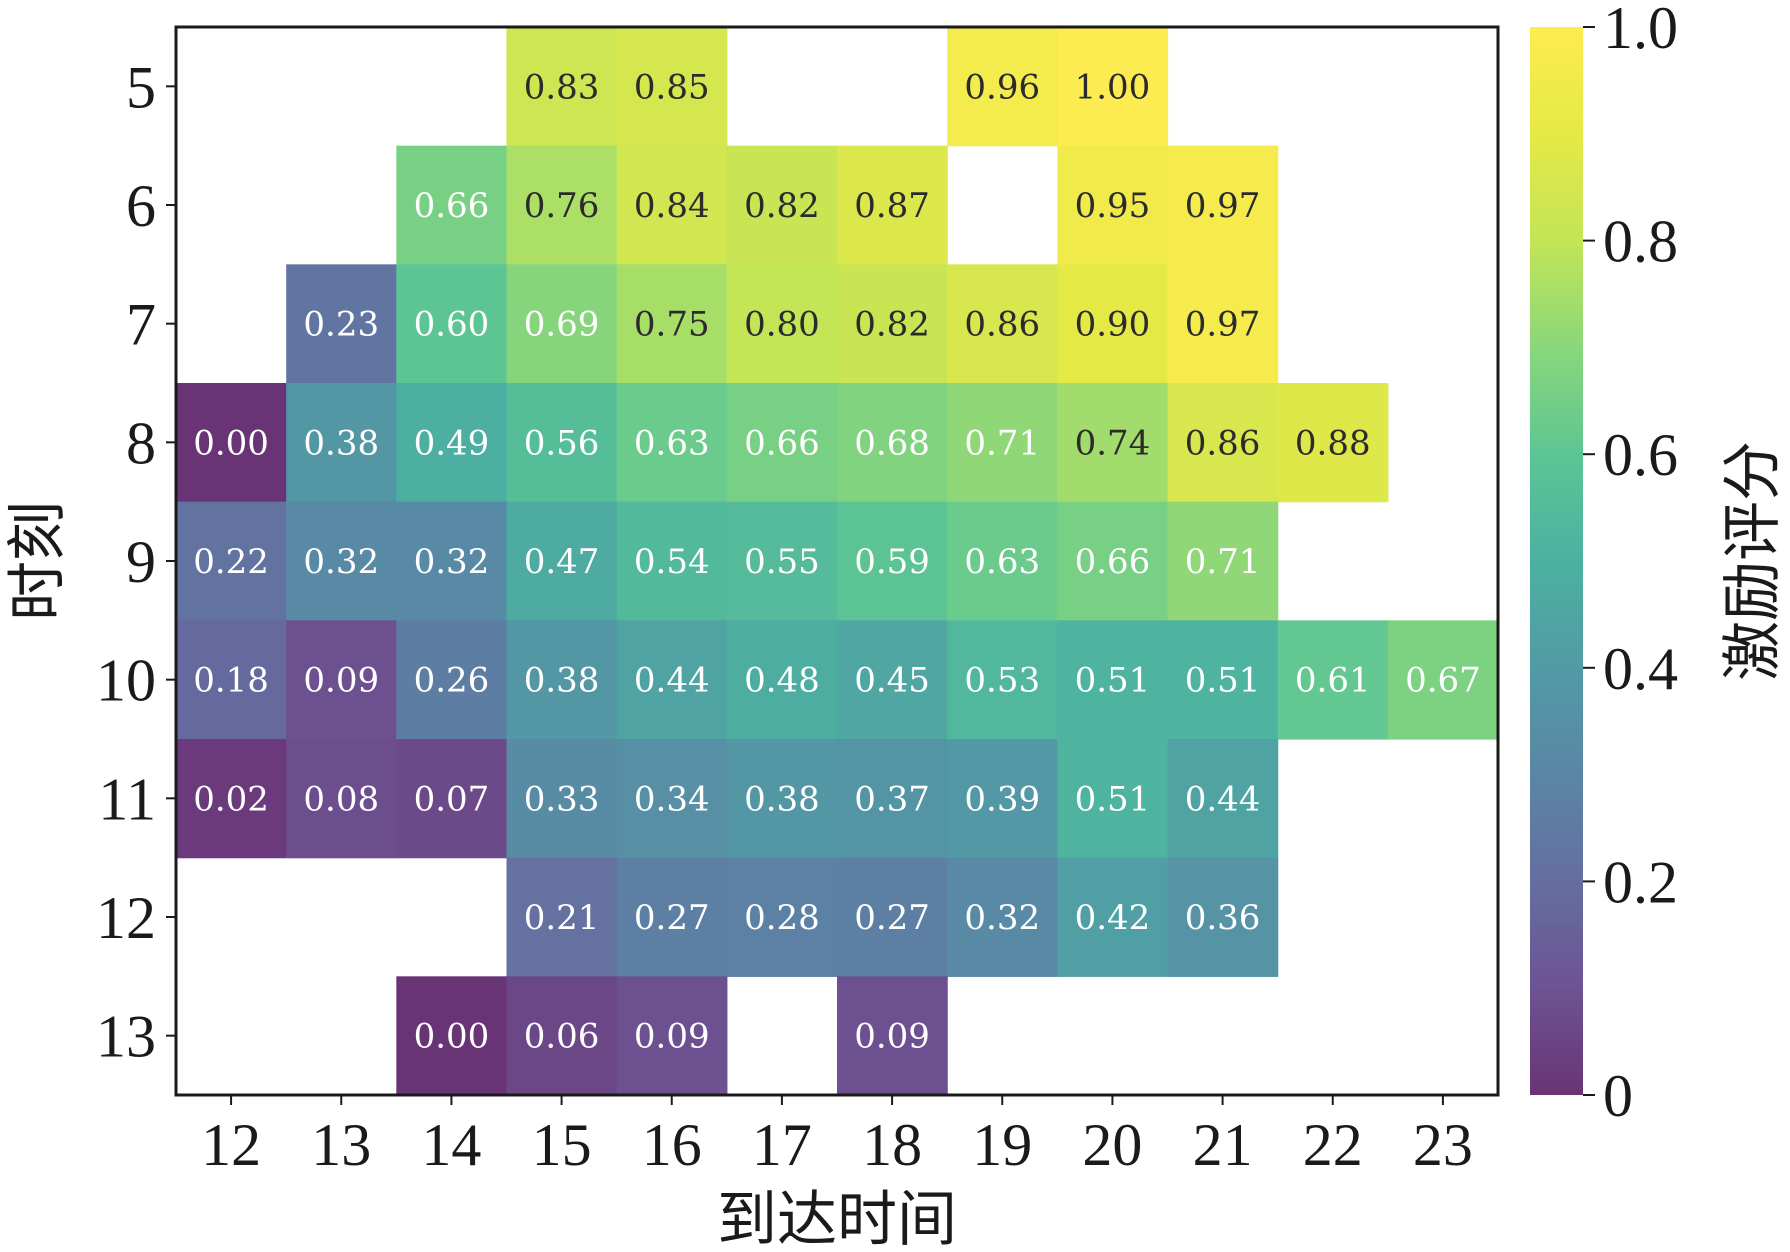 This screenshot has width=1790, height=1252. What do you see at coordinates (126, 918) in the screenshot?
I see `y-tick-label: 12` at bounding box center [126, 918].